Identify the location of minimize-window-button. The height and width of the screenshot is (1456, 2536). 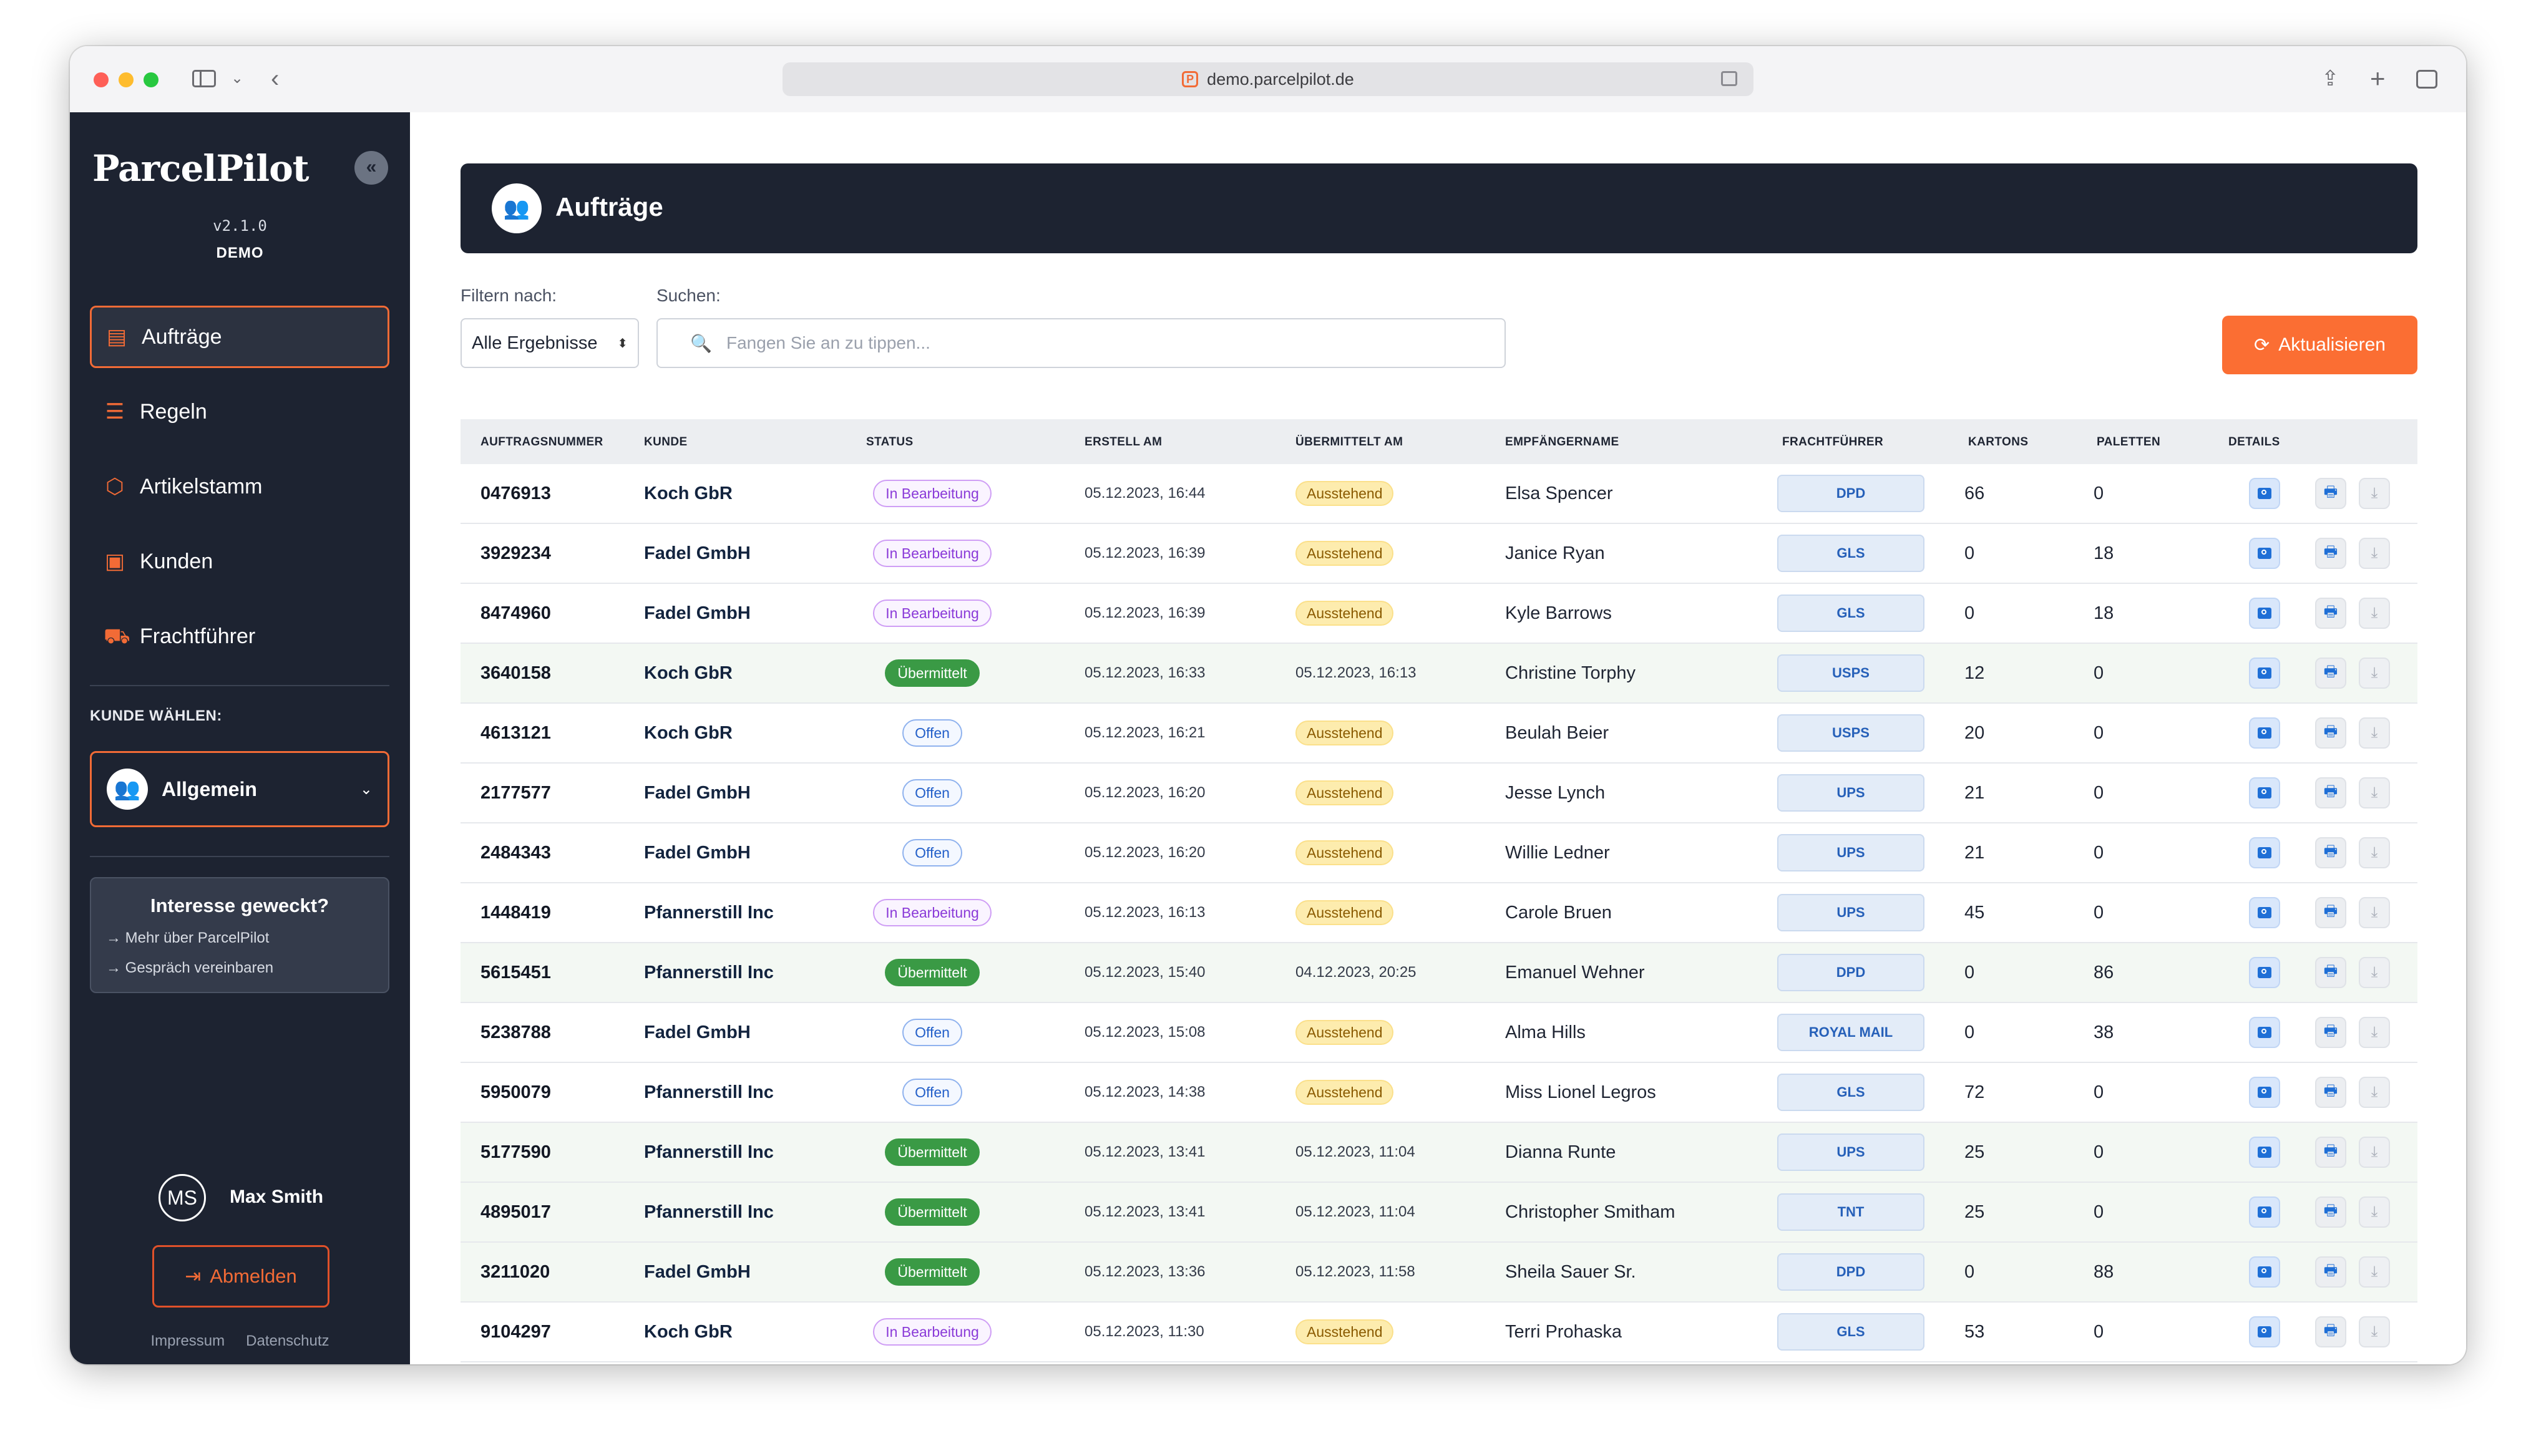
(126, 79).